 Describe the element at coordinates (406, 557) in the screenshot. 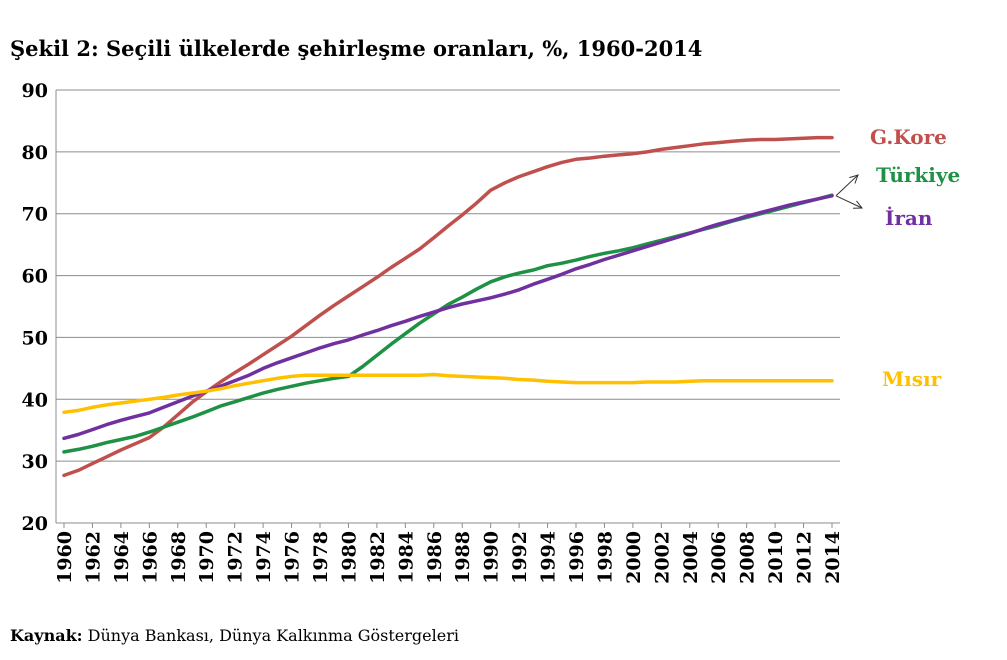

I see `x-tick-1984: 1984` at that location.